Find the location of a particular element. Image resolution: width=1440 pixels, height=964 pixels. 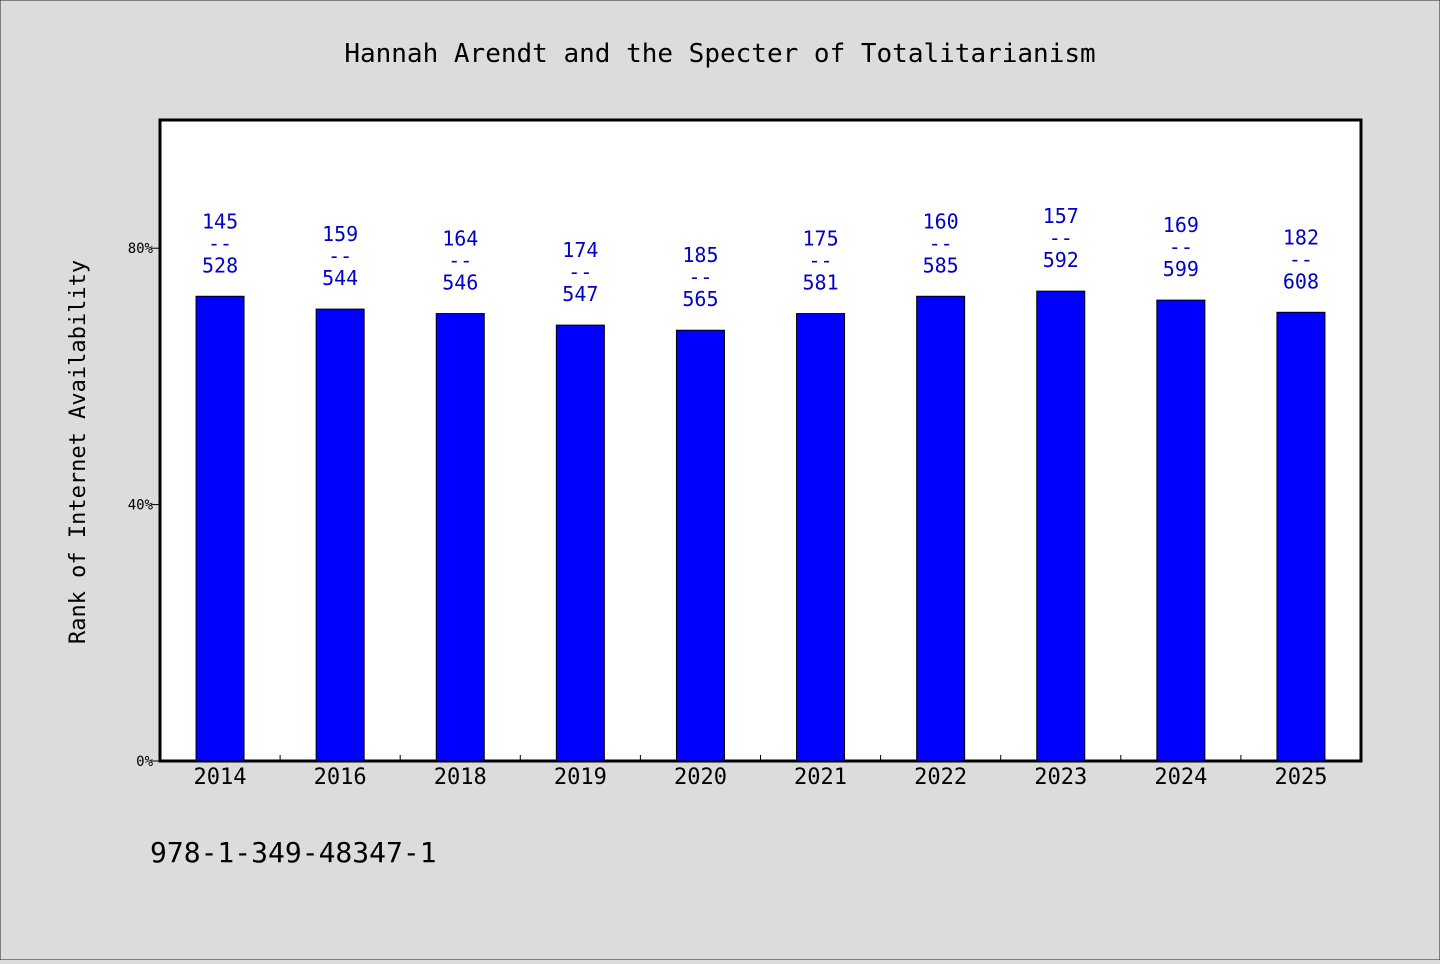

y-axis-label: Rank of Internet Availability is located at coordinates (78, 452).